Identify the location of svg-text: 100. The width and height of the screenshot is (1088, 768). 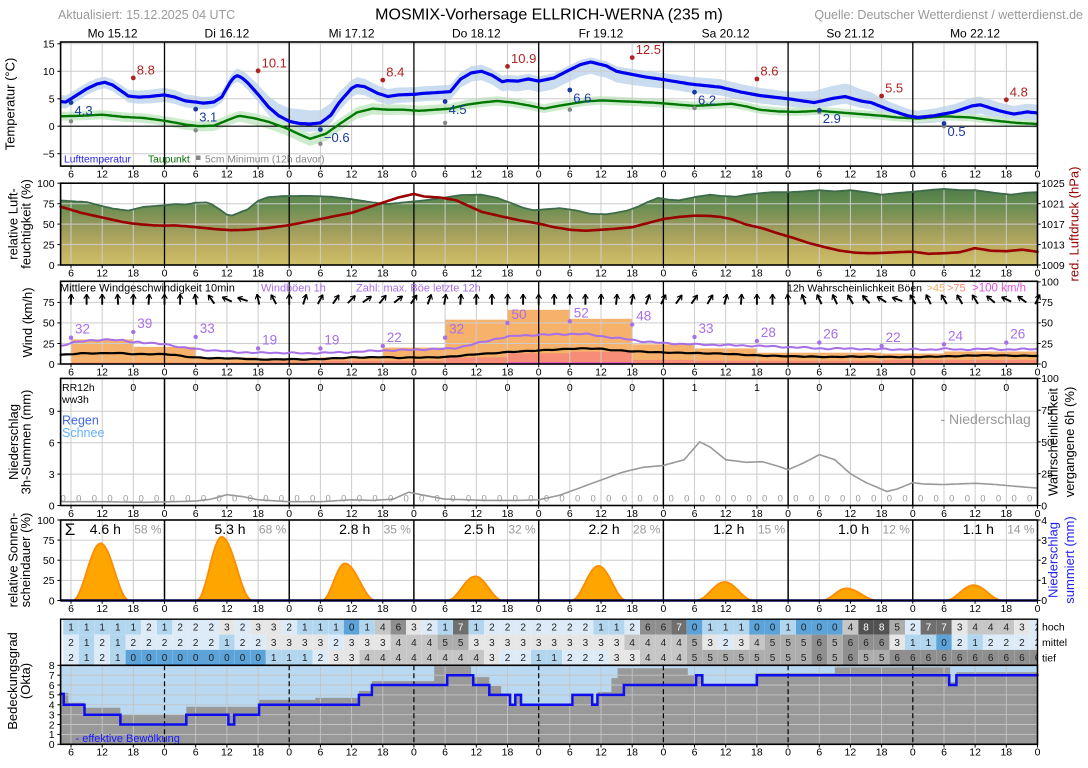
(46, 521).